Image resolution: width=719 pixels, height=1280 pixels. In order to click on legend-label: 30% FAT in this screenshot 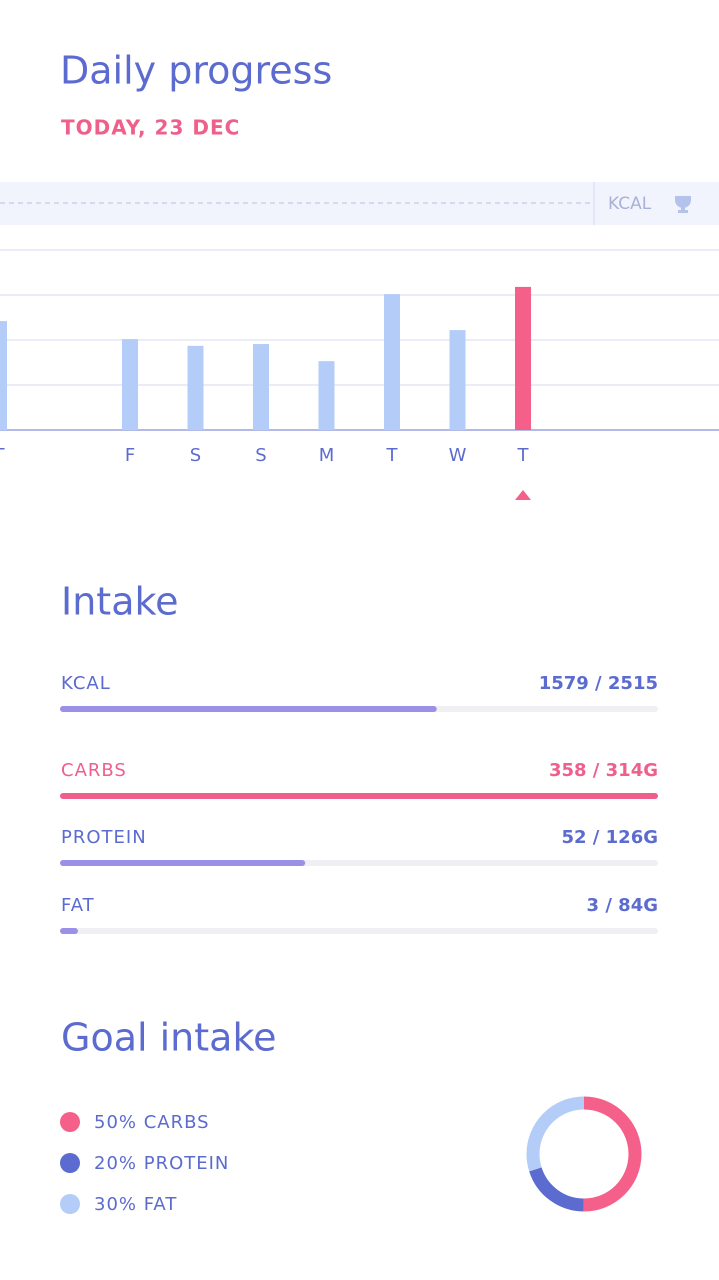, I will do `click(135, 1204)`.